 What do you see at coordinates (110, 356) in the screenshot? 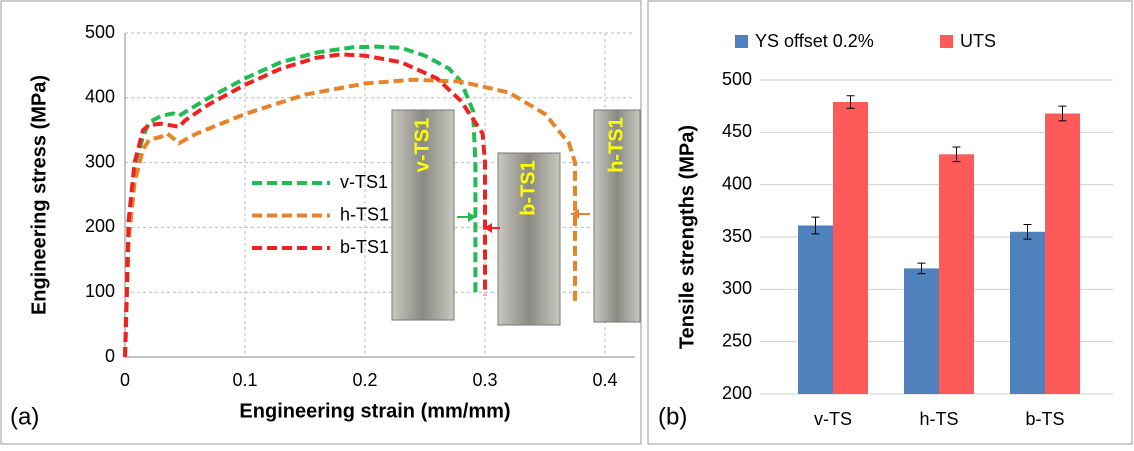
I see `y-tick-label: 0` at bounding box center [110, 356].